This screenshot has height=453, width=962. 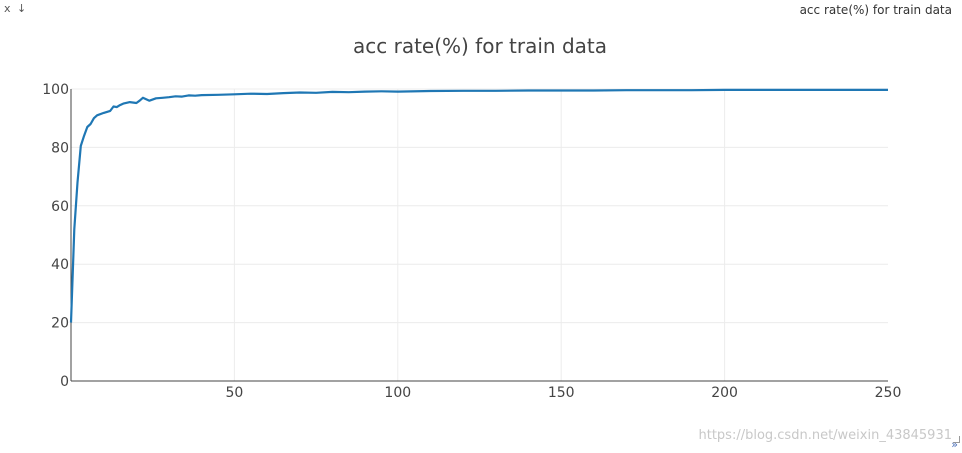 I want to click on x-tick-label: 100, so click(x=397, y=393).